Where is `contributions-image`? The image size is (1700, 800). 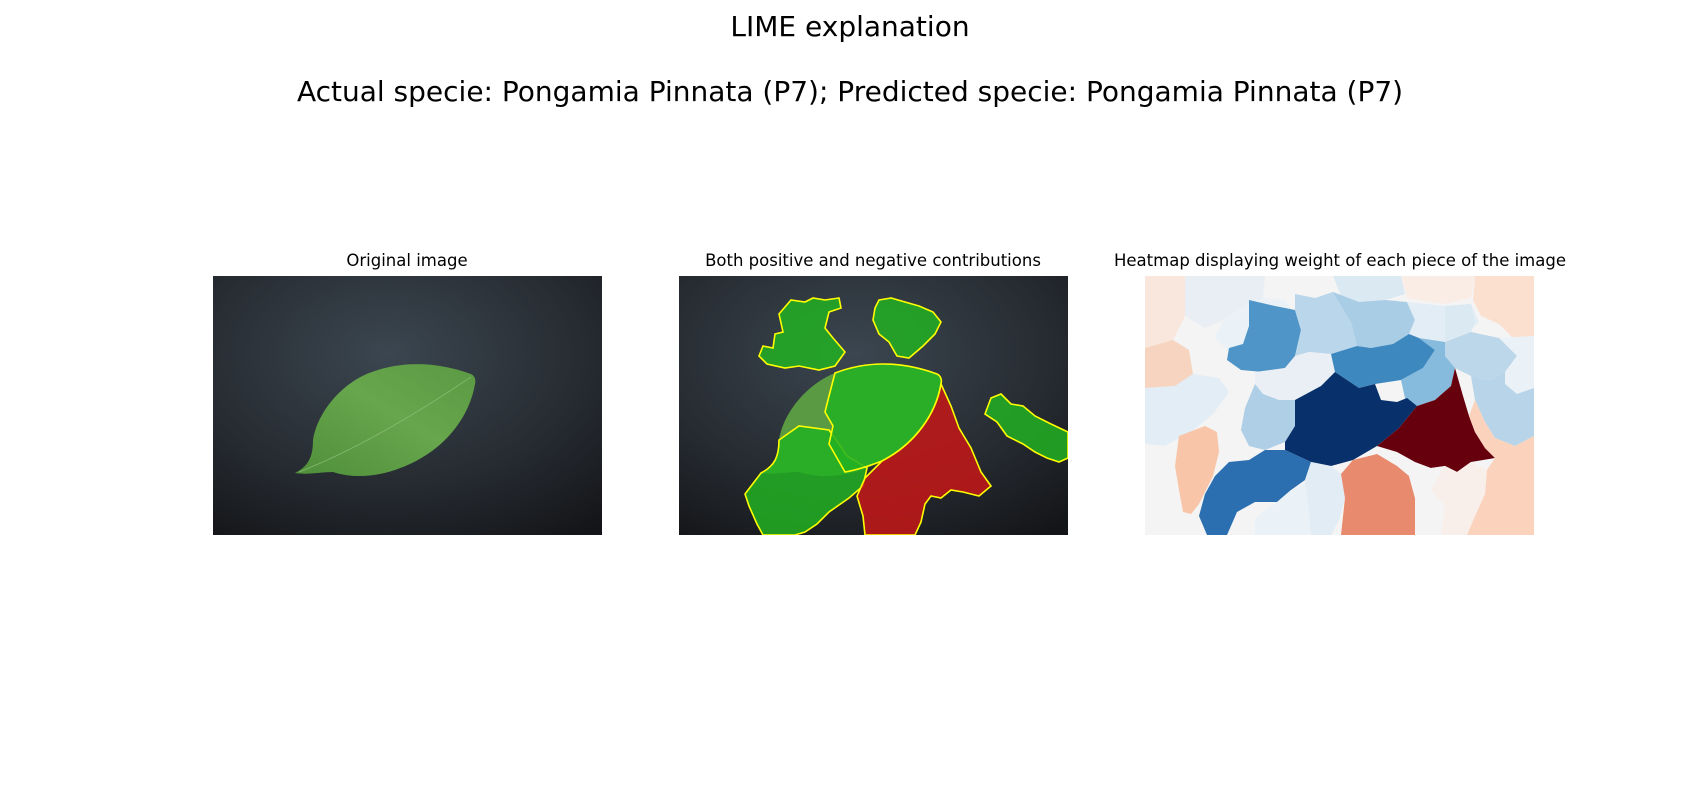 contributions-image is located at coordinates (873, 405).